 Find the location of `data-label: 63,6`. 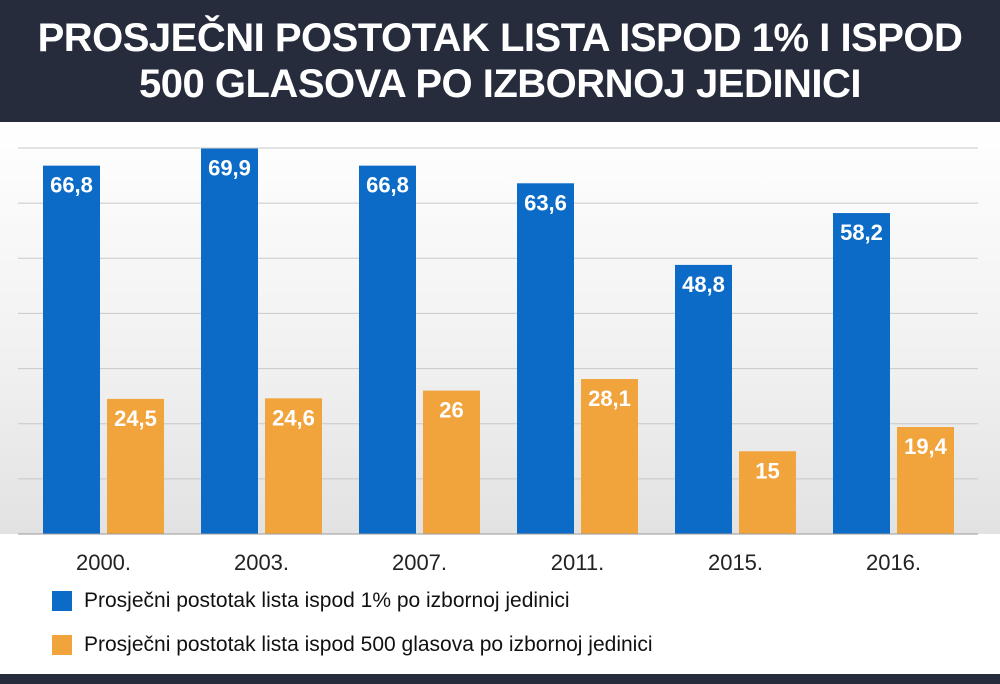

data-label: 63,6 is located at coordinates (545, 202).